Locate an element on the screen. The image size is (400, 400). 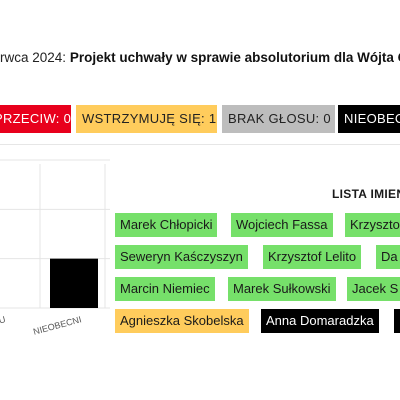
vote-chart: SU NIEOBECNI is located at coordinates (55, 250).